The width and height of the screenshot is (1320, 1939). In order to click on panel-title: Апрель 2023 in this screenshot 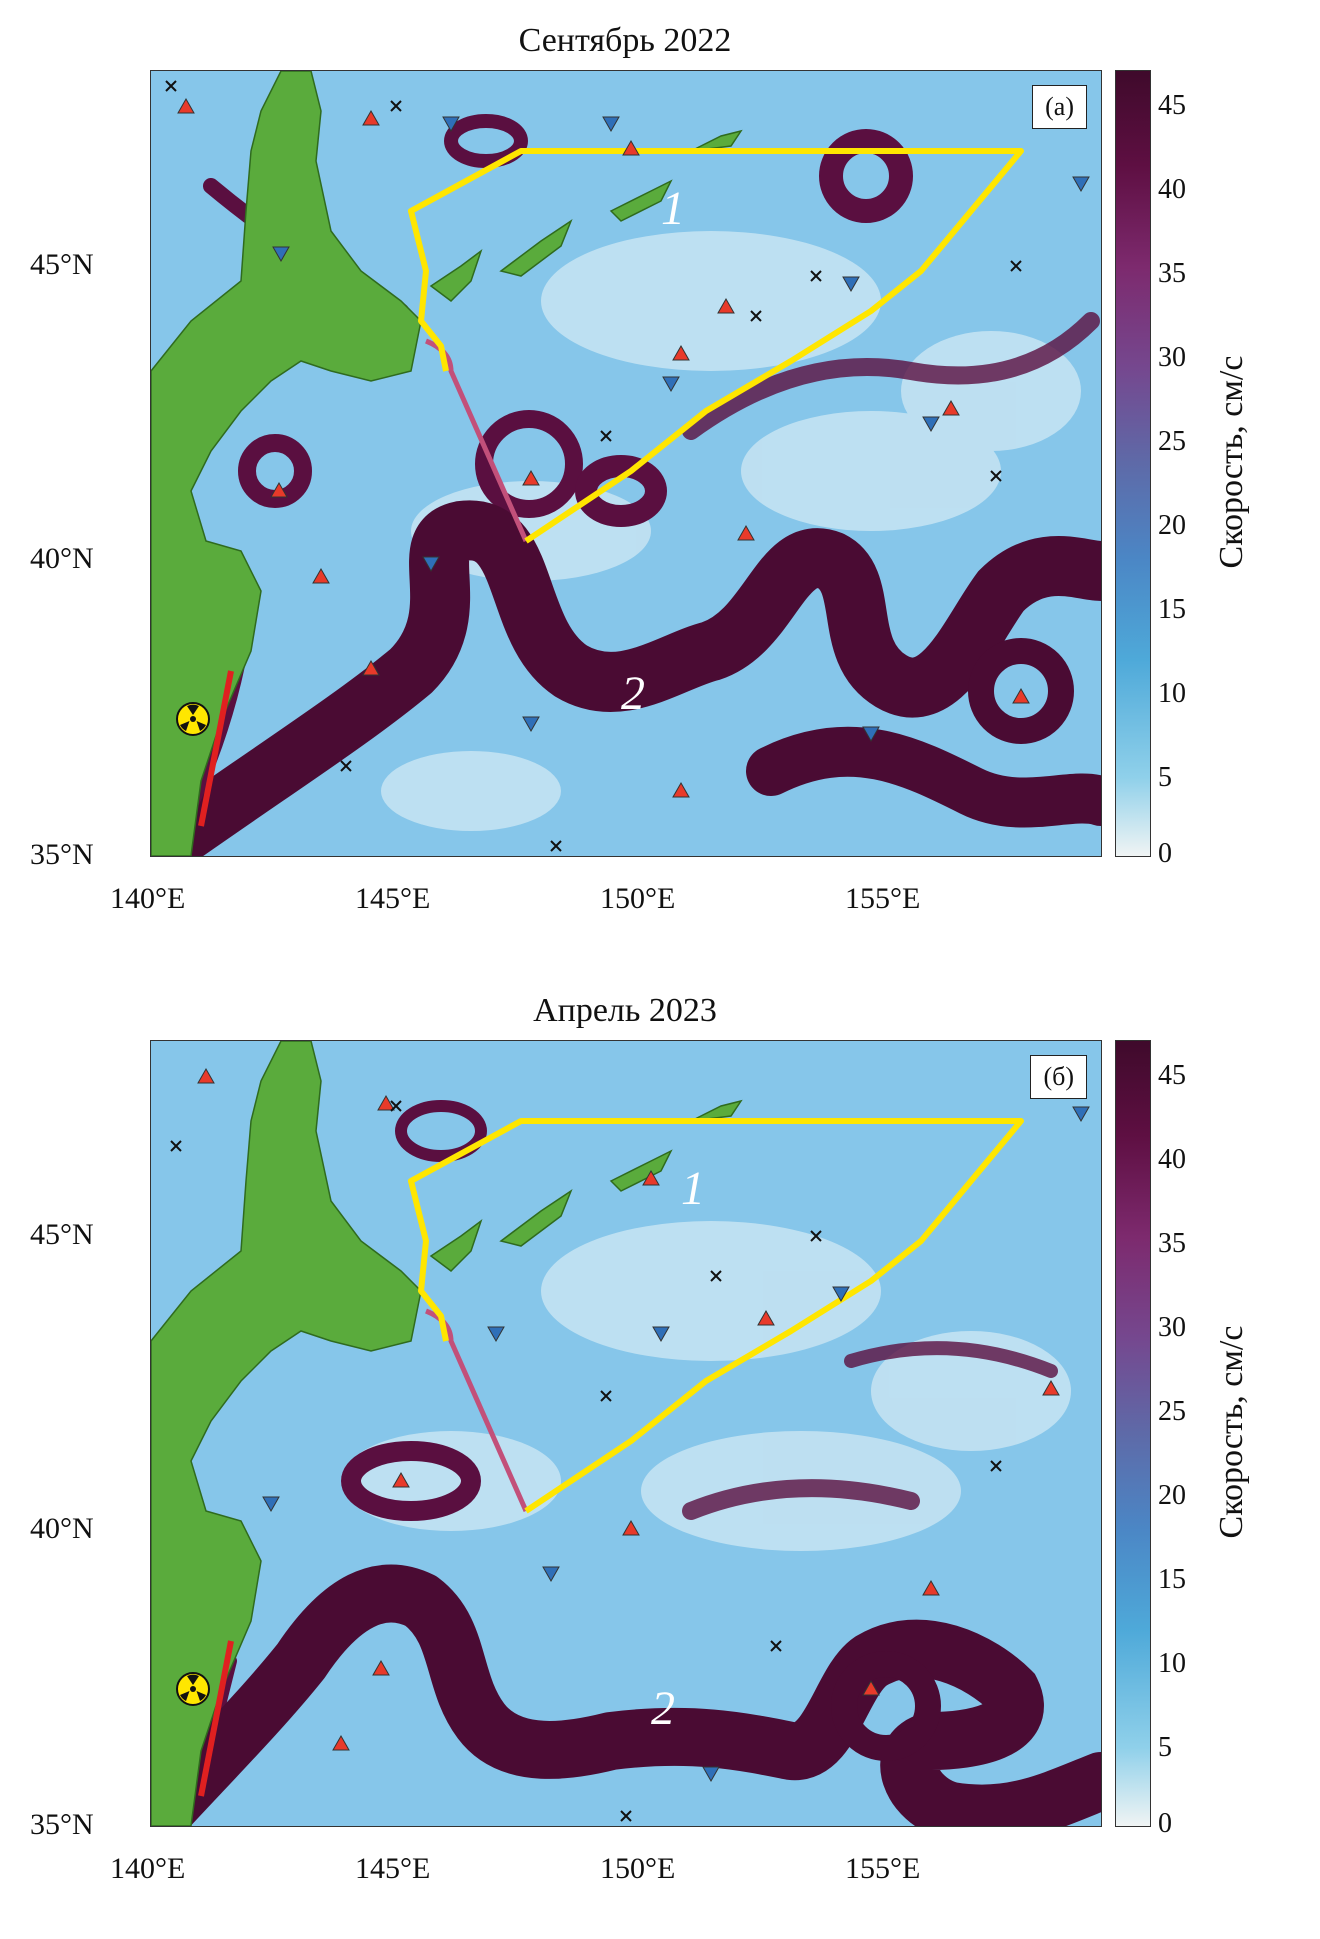, I will do `click(625, 1010)`.